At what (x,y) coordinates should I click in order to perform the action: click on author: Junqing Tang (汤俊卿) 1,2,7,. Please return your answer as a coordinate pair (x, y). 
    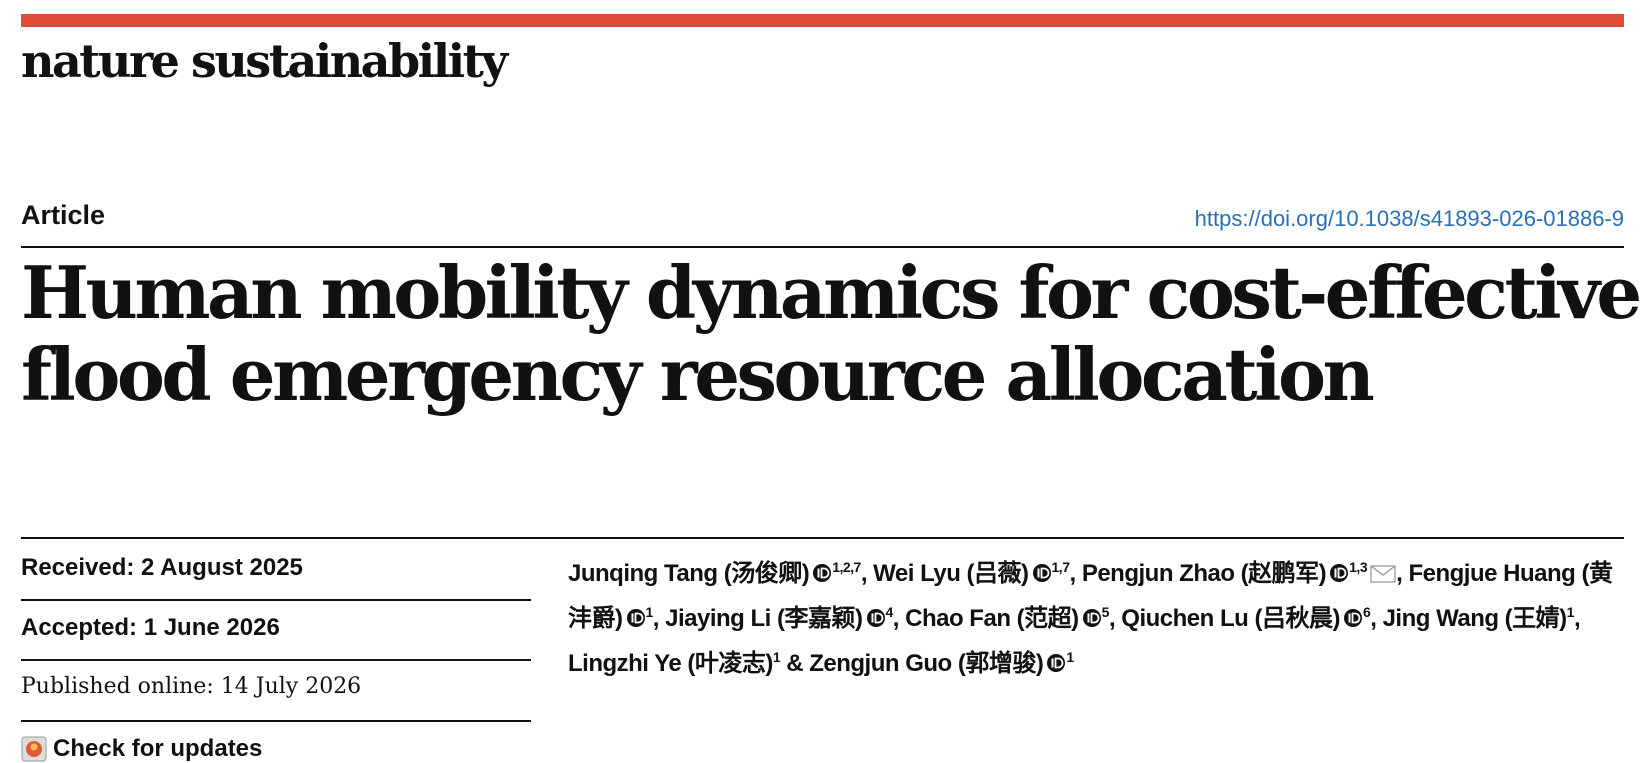
    Looking at the image, I should click on (718, 573).